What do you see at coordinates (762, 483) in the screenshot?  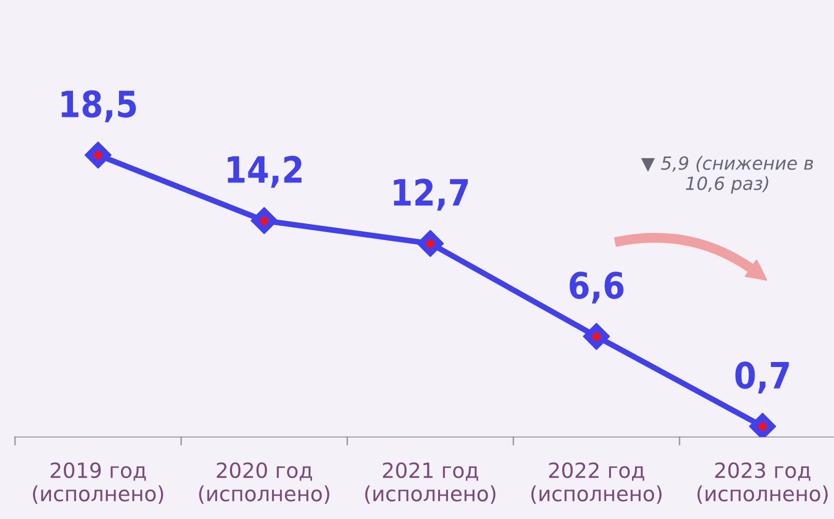 I see `x-tick-label: 2023 год (исполнено)` at bounding box center [762, 483].